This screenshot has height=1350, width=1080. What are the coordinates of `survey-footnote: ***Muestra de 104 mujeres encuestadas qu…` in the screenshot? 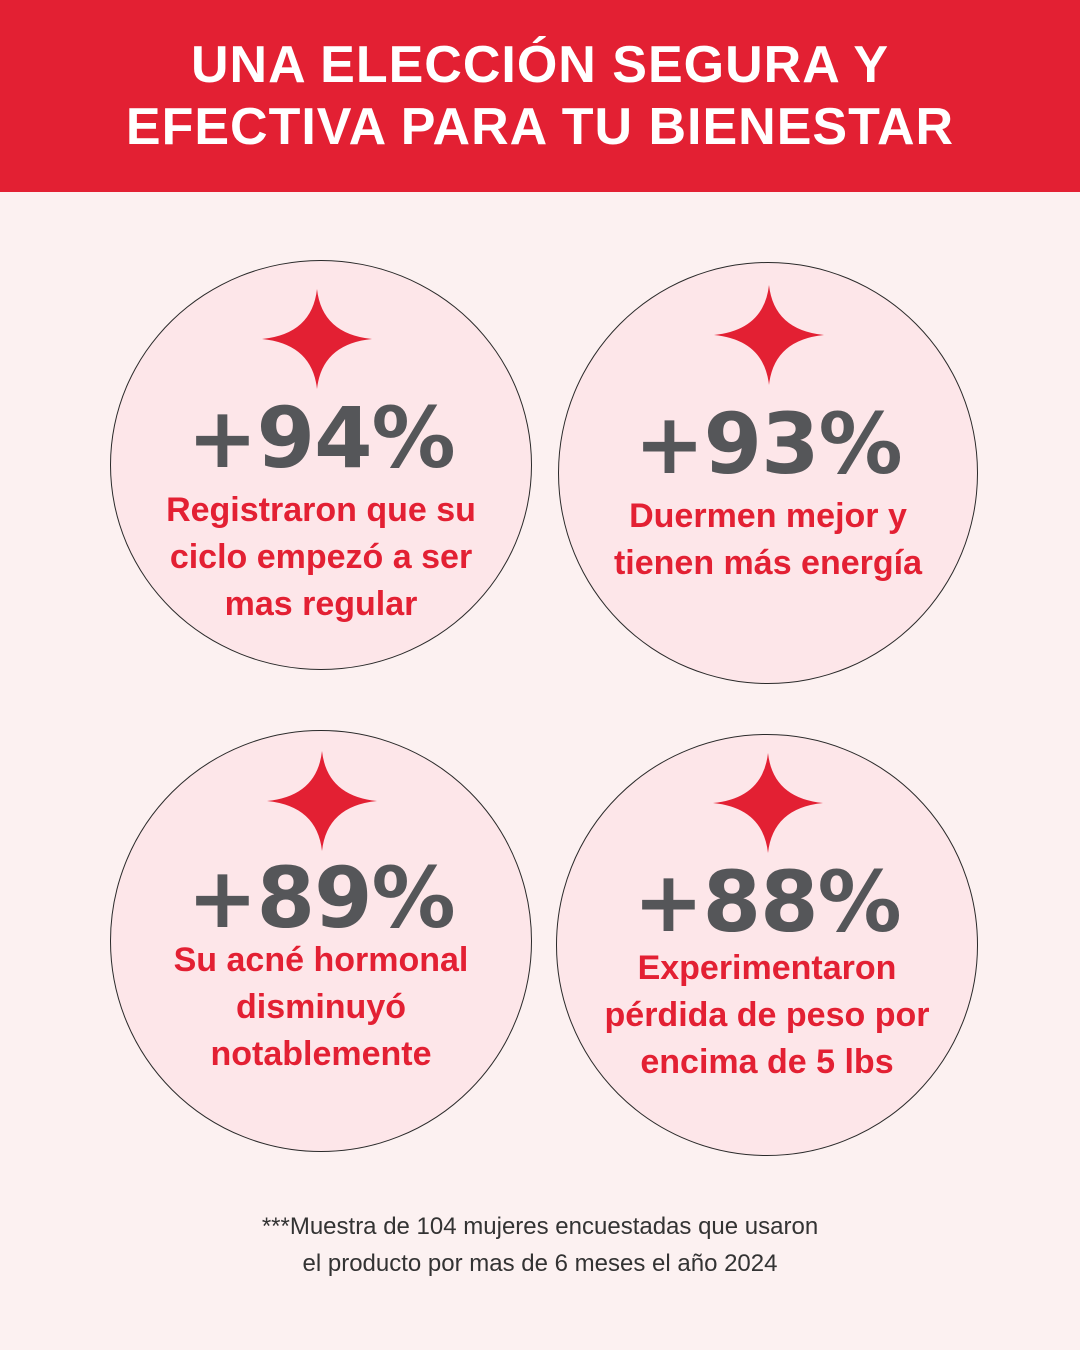 It's located at (540, 1245).